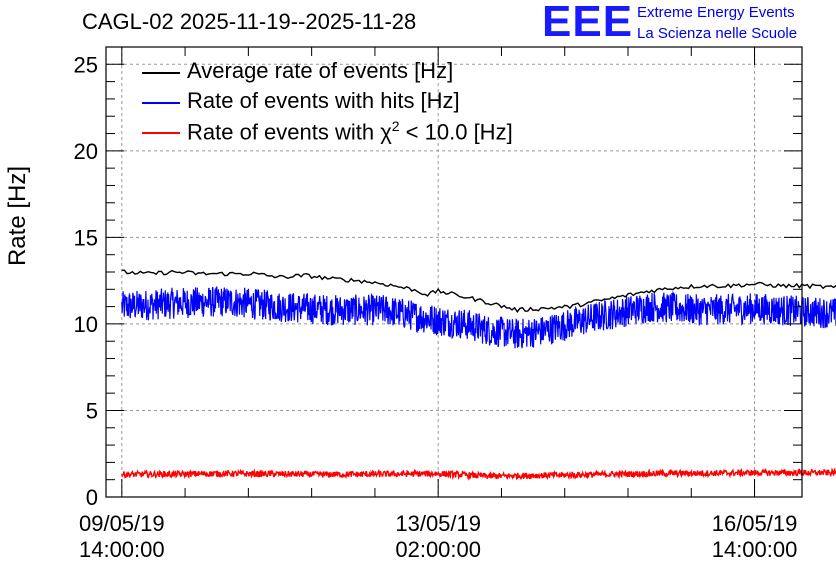 The height and width of the screenshot is (572, 836). I want to click on legend-swatch-average, so click(161, 73).